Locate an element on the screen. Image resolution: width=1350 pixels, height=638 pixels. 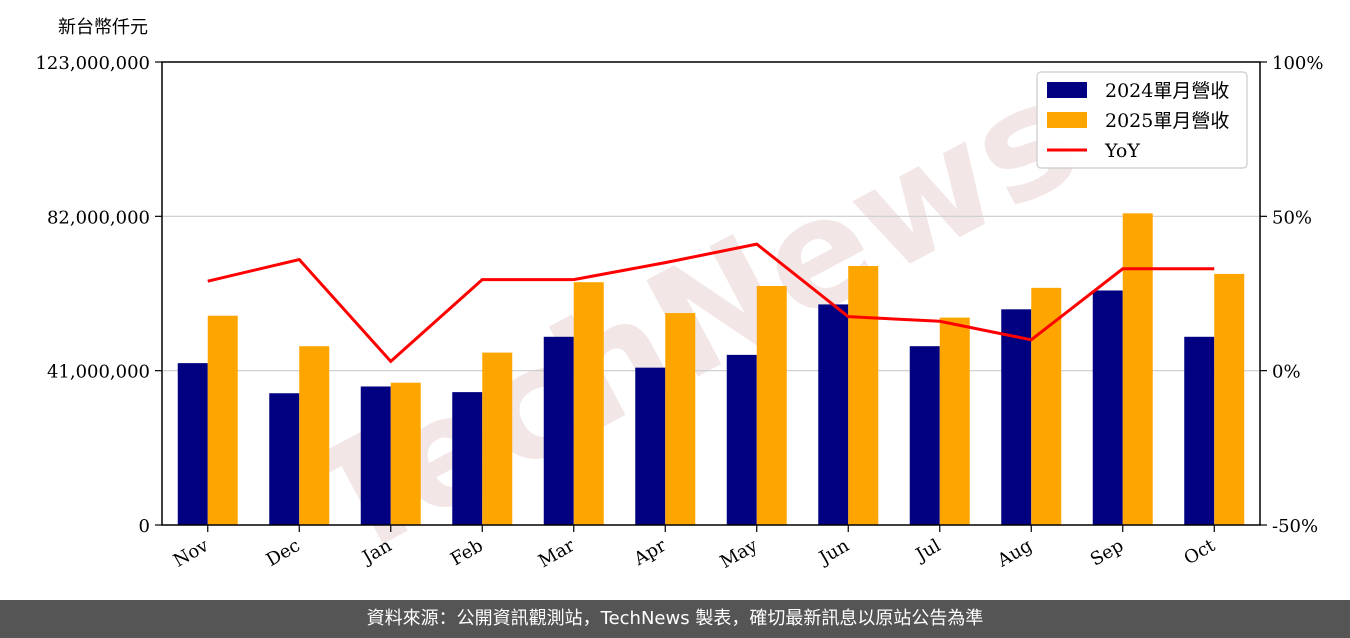
bar-2024-jan is located at coordinates (375, 455).